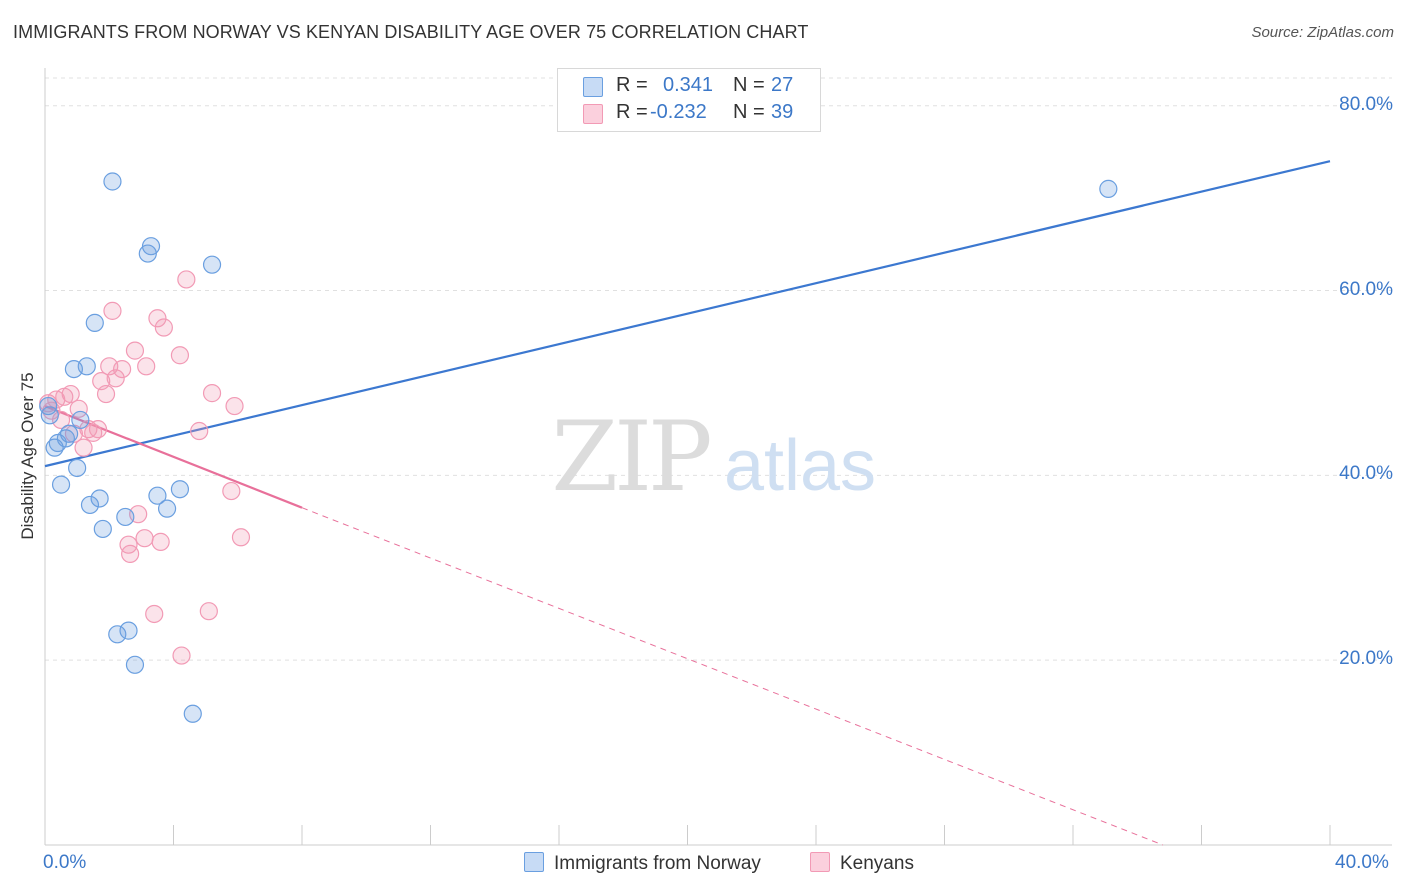  Describe the element at coordinates (1322, 32) in the screenshot. I see `source-label: Source: ZipAtlas.com` at that location.